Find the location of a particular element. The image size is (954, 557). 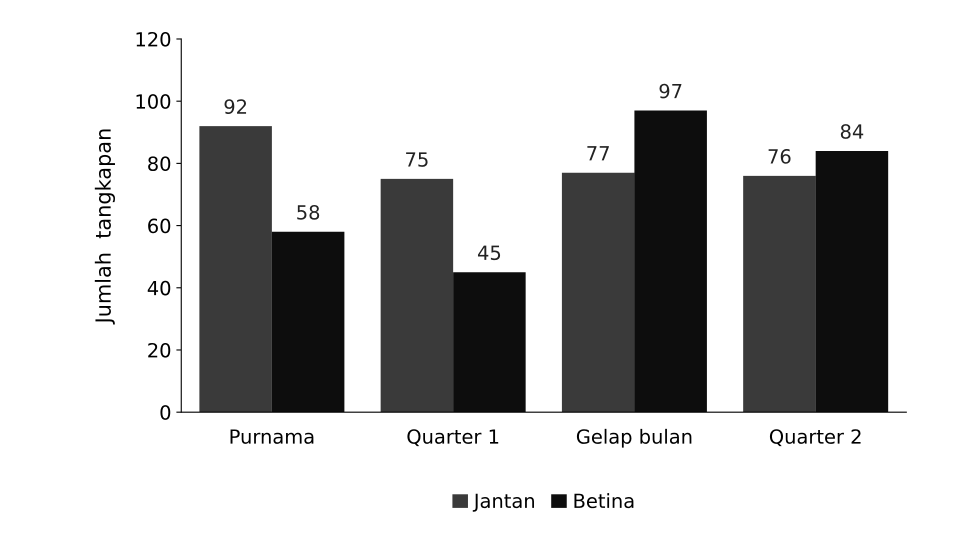

x-tick-label: Quarter 1 is located at coordinates (452, 437).